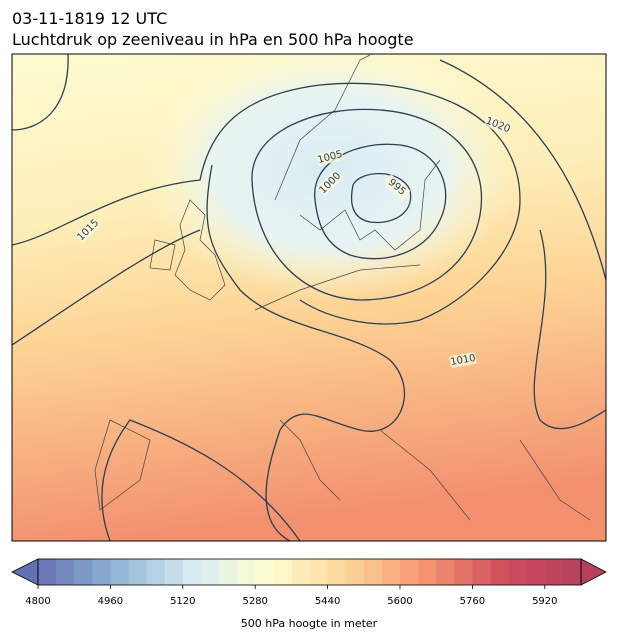 The image size is (618, 639). I want to click on colorbar-tick-label: 5440, so click(327, 601).